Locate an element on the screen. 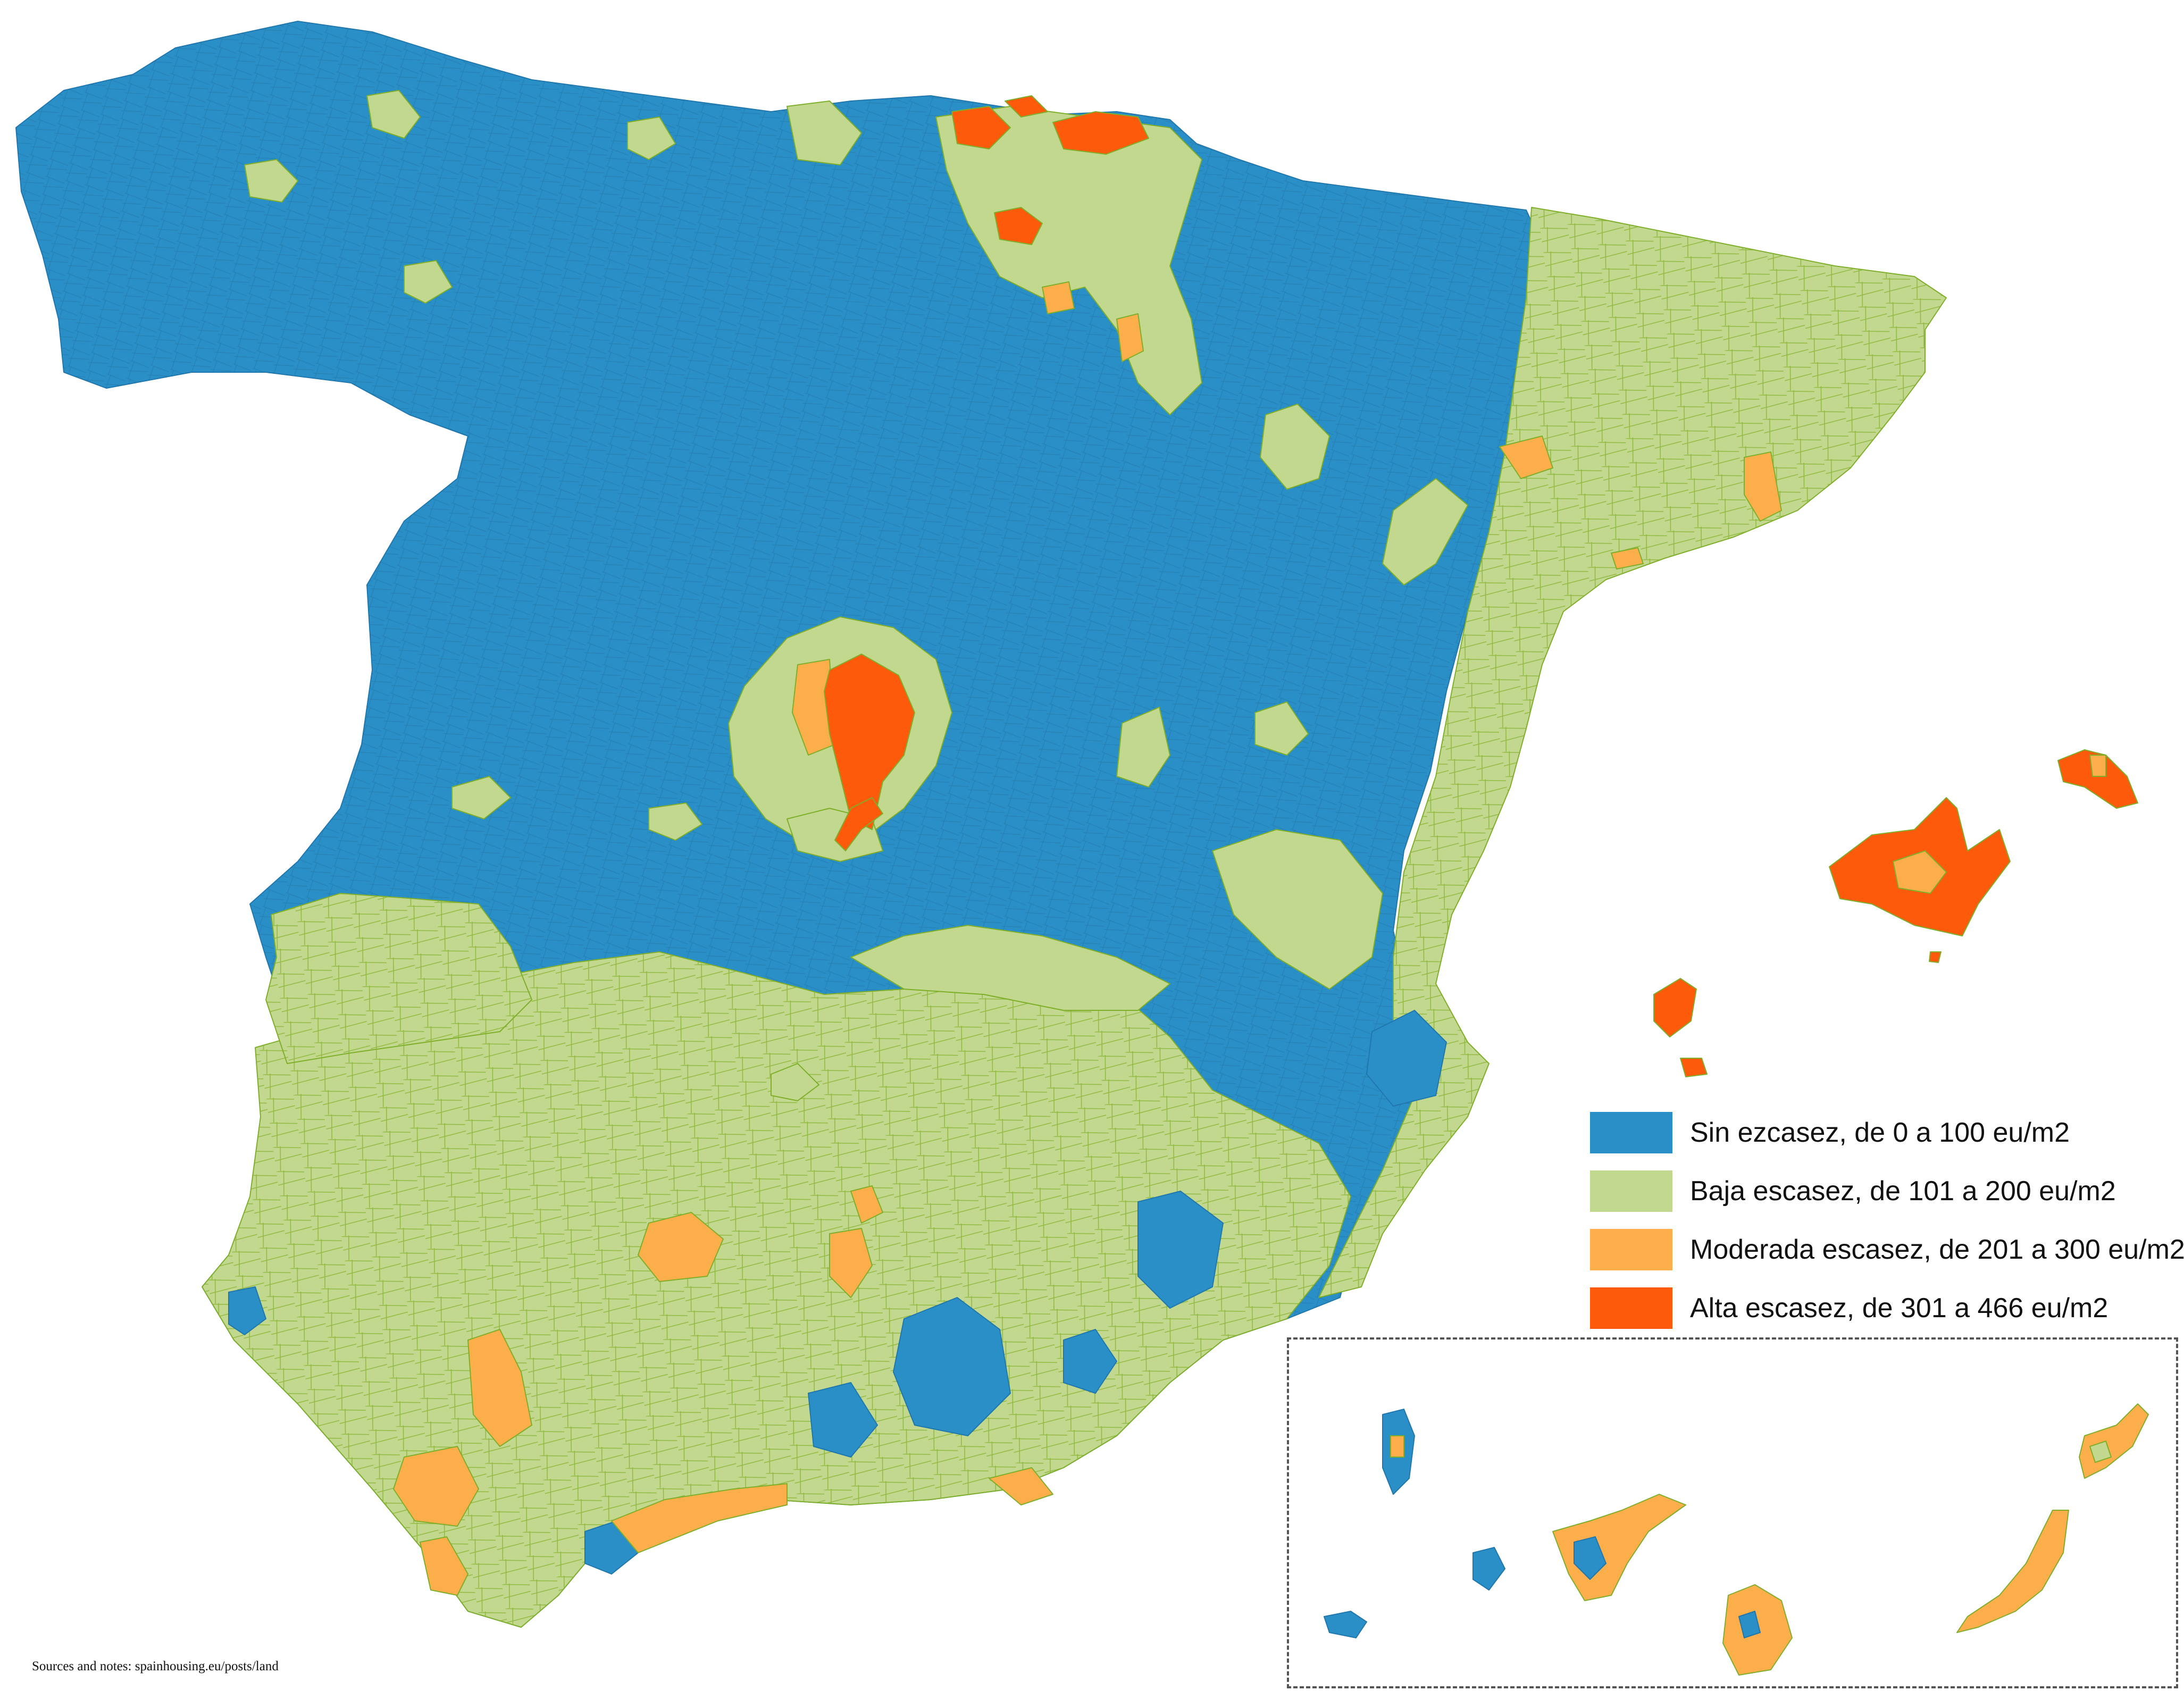 The height and width of the screenshot is (1699, 2184). formentera is located at coordinates (1694, 1067).